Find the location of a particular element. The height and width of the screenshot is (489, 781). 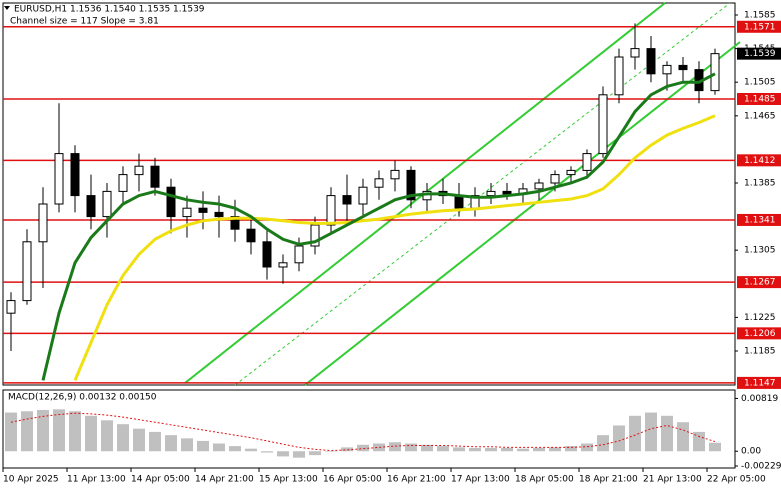

y-tick-label: 1.1465 is located at coordinates (760, 116).